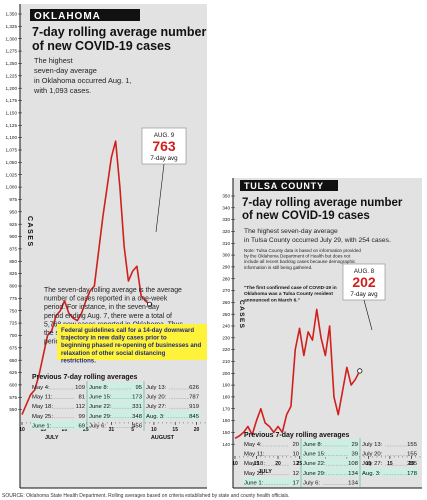 This screenshot has width=427, height=500. I want to click on oklahoma-y-tick-label: 1,250, so click(12, 63).